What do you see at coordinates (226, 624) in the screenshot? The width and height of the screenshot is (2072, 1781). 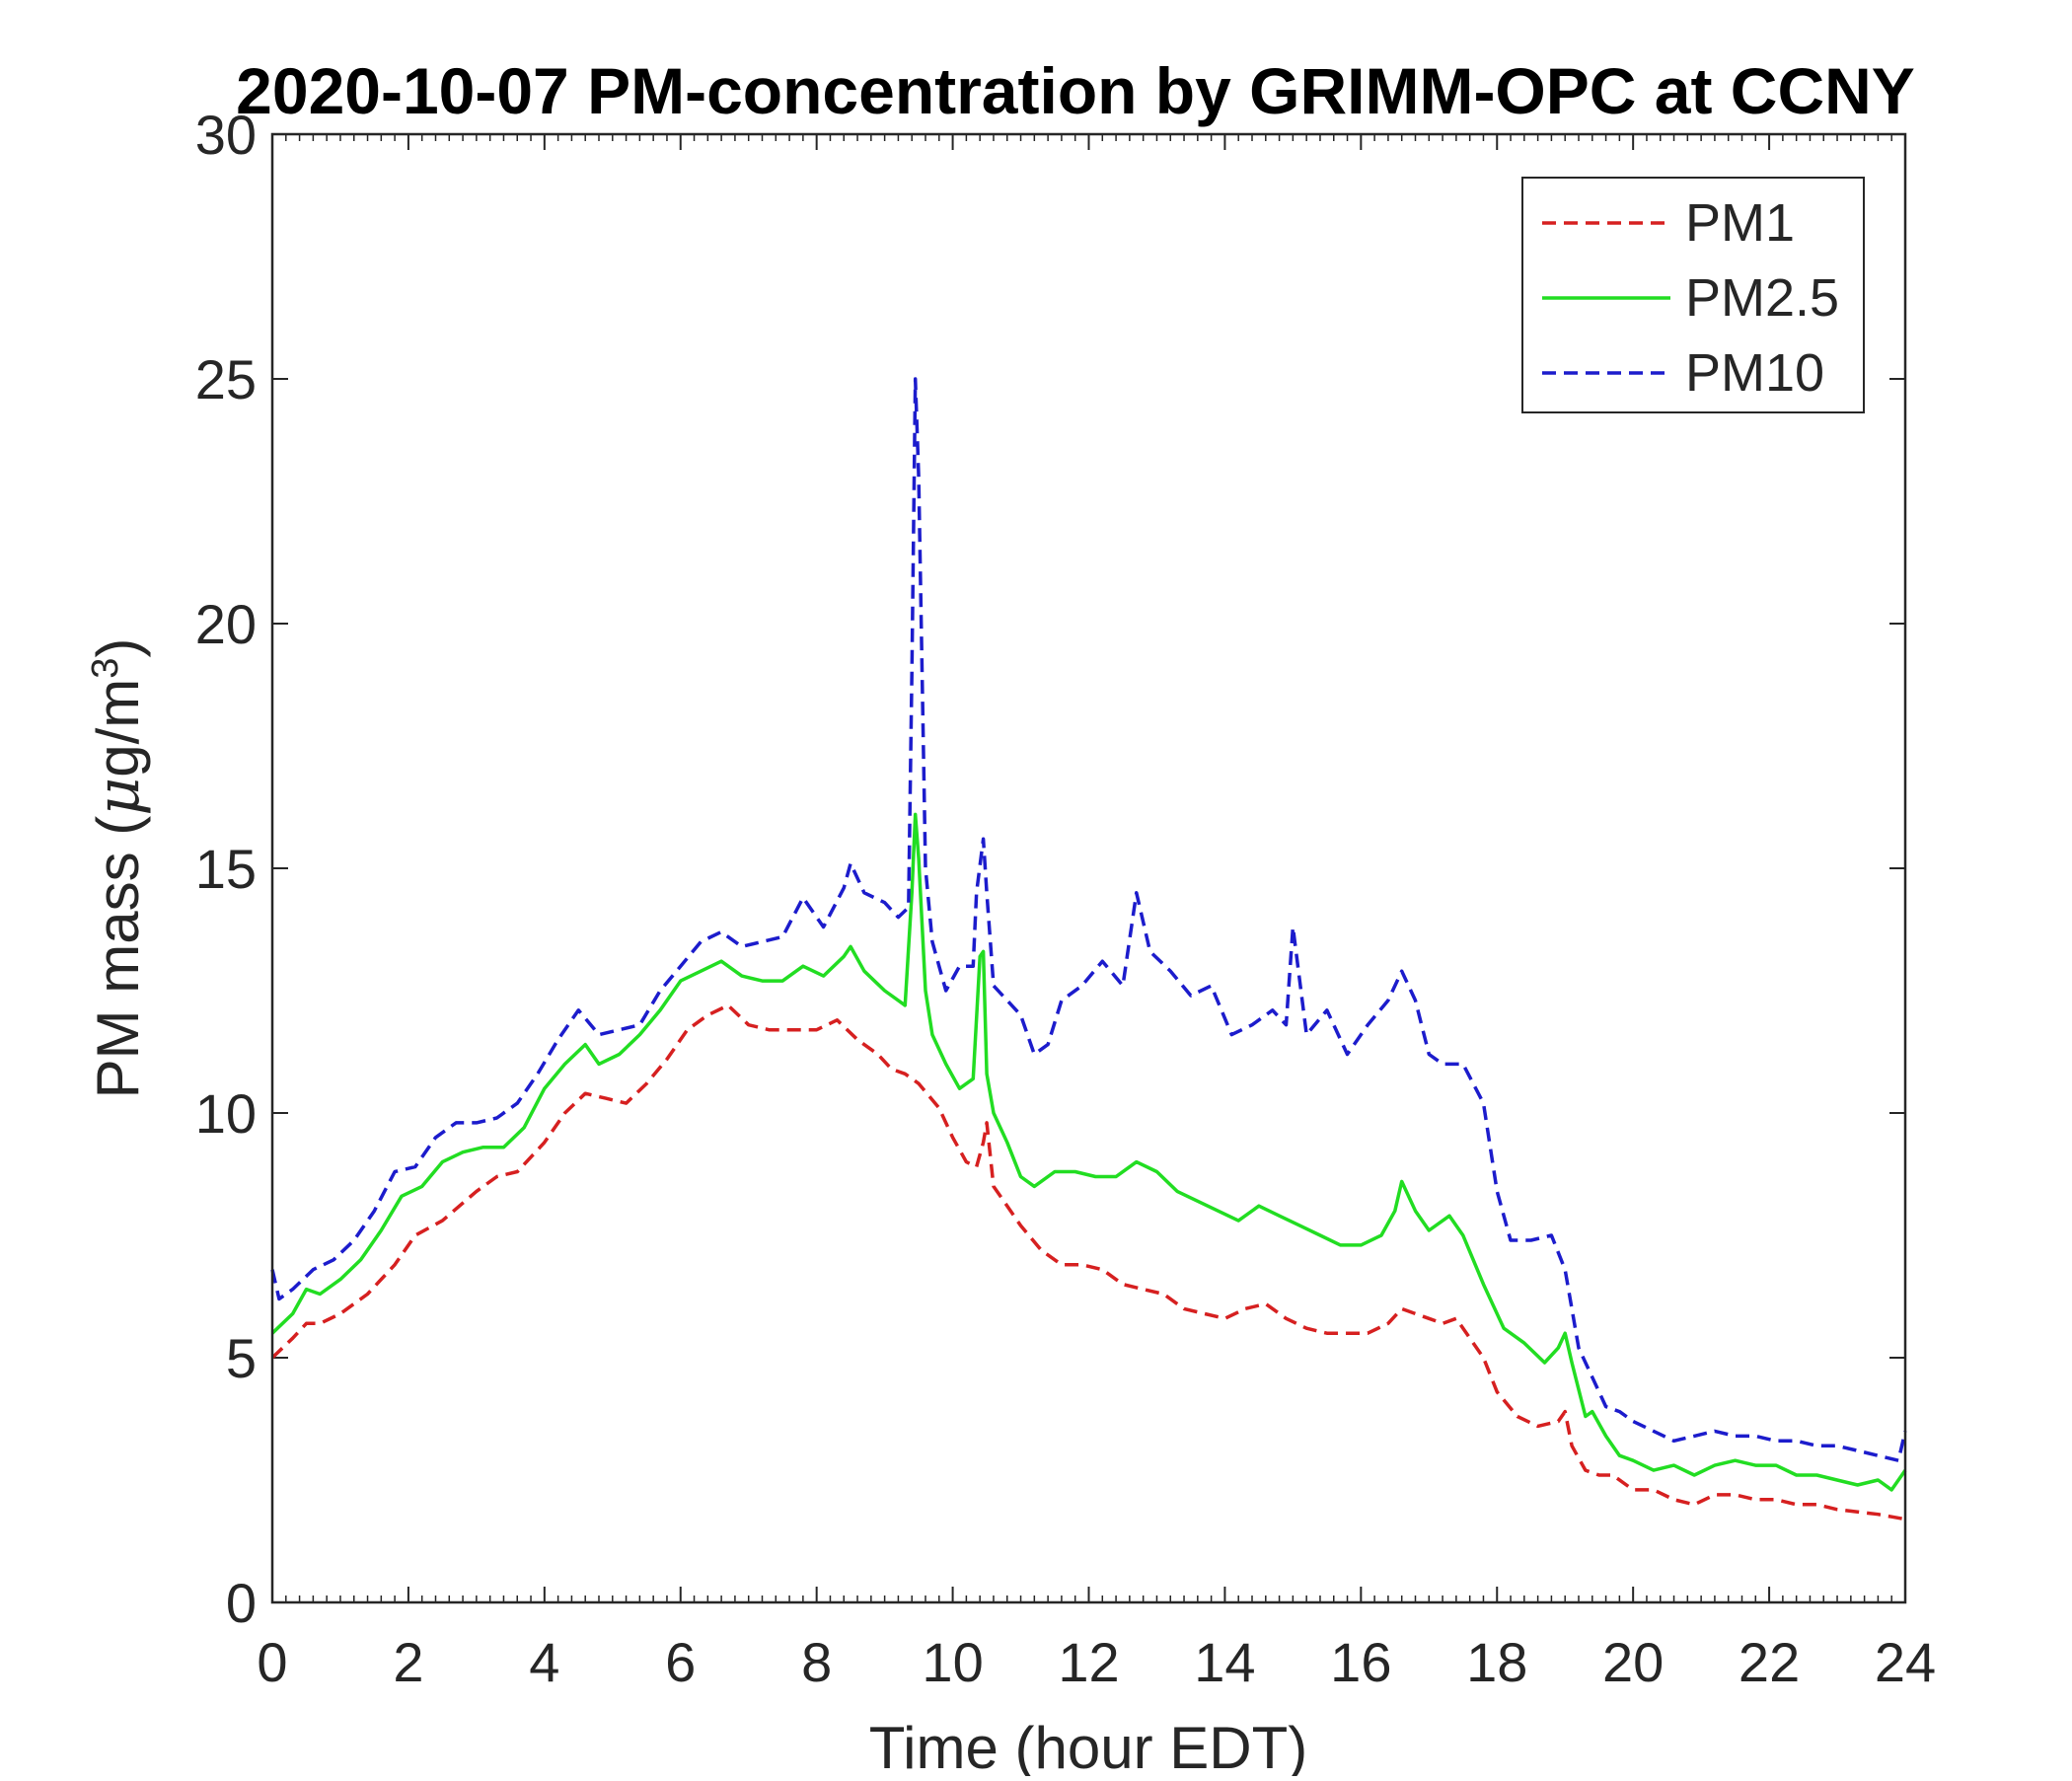 I see `y-tick-label: 20` at bounding box center [226, 624].